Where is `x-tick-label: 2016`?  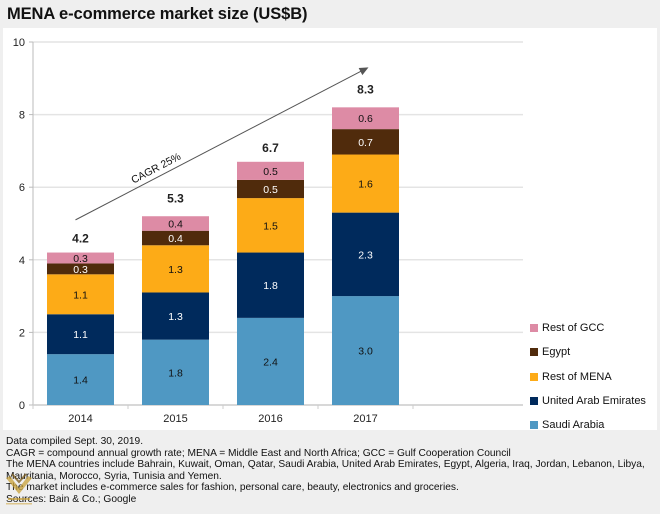
x-tick-label: 2016 is located at coordinates (270, 419).